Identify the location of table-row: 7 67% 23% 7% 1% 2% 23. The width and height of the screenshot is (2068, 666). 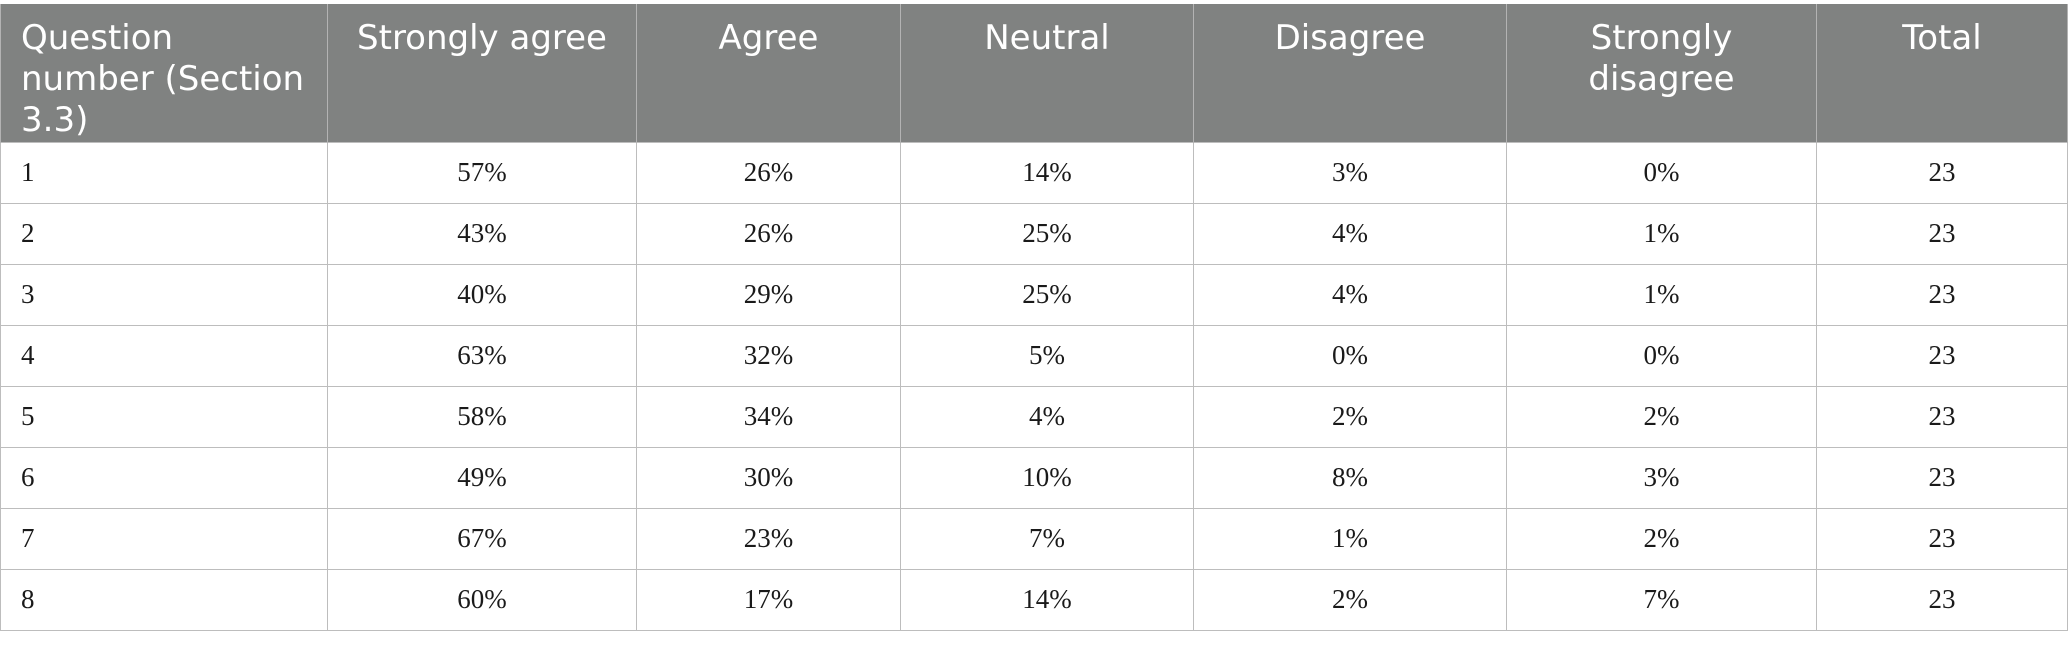
(1034, 538).